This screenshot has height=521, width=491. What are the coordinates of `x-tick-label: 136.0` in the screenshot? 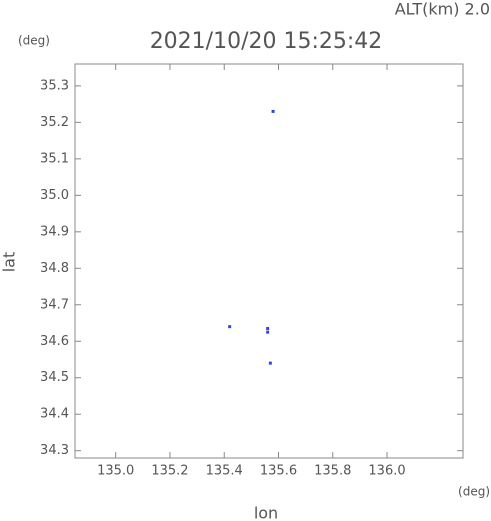 It's located at (386, 471).